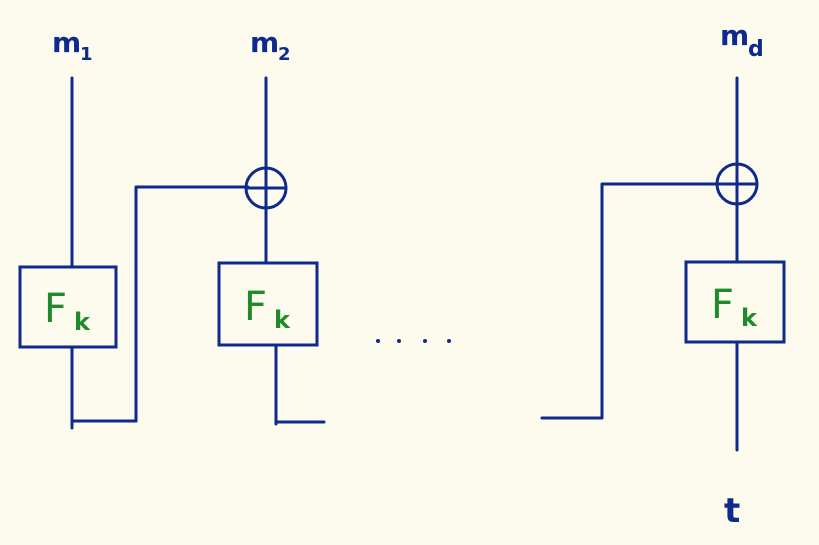  I want to click on function-block-d-label: F k, so click(734, 307).